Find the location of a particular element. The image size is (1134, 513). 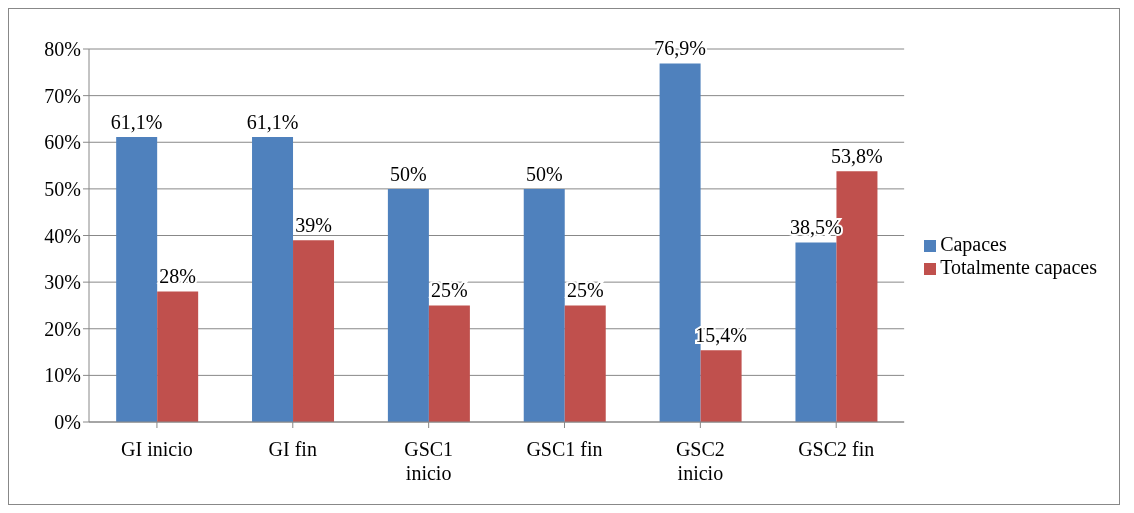

legend-label: Capaces is located at coordinates (973, 243).